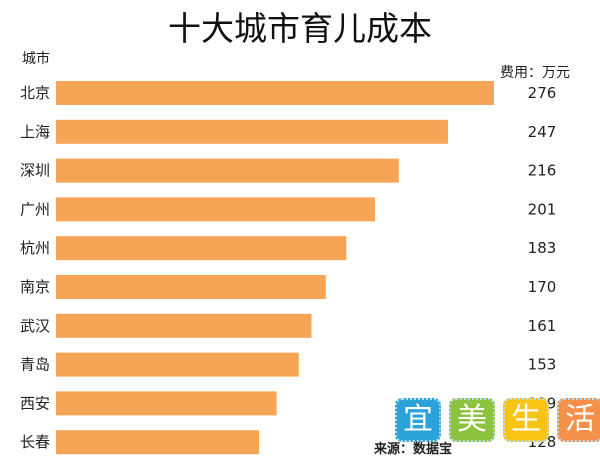  What do you see at coordinates (472, 420) in the screenshot?
I see `watermark-char: 美` at bounding box center [472, 420].